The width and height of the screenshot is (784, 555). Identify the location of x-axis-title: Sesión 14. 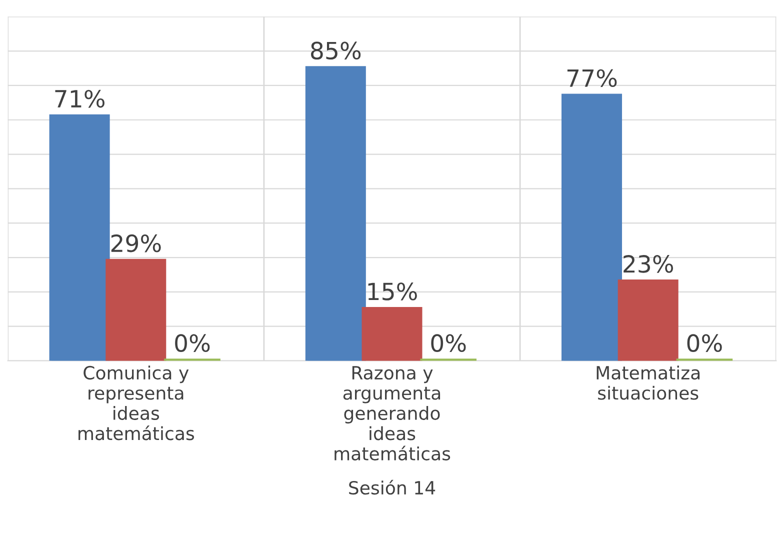
(392, 487).